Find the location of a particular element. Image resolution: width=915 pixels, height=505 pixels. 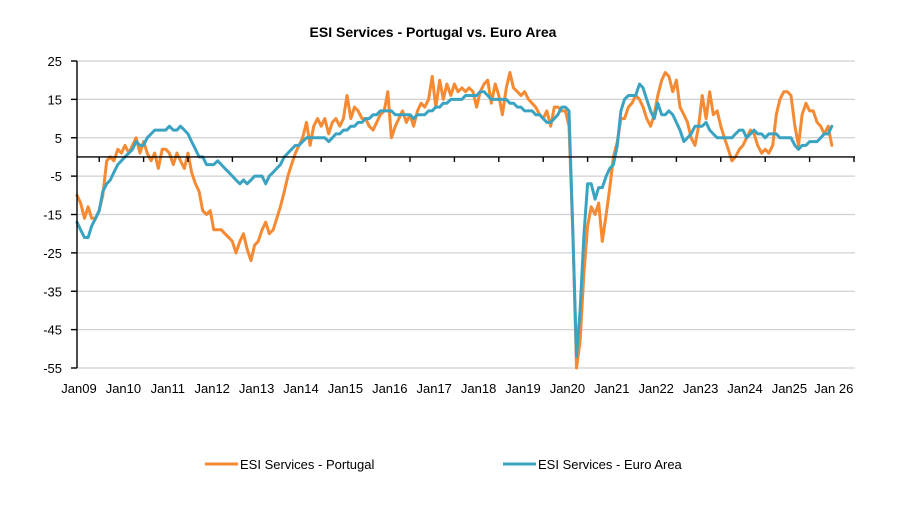

x-tick-label: Jan16 is located at coordinates (389, 388).